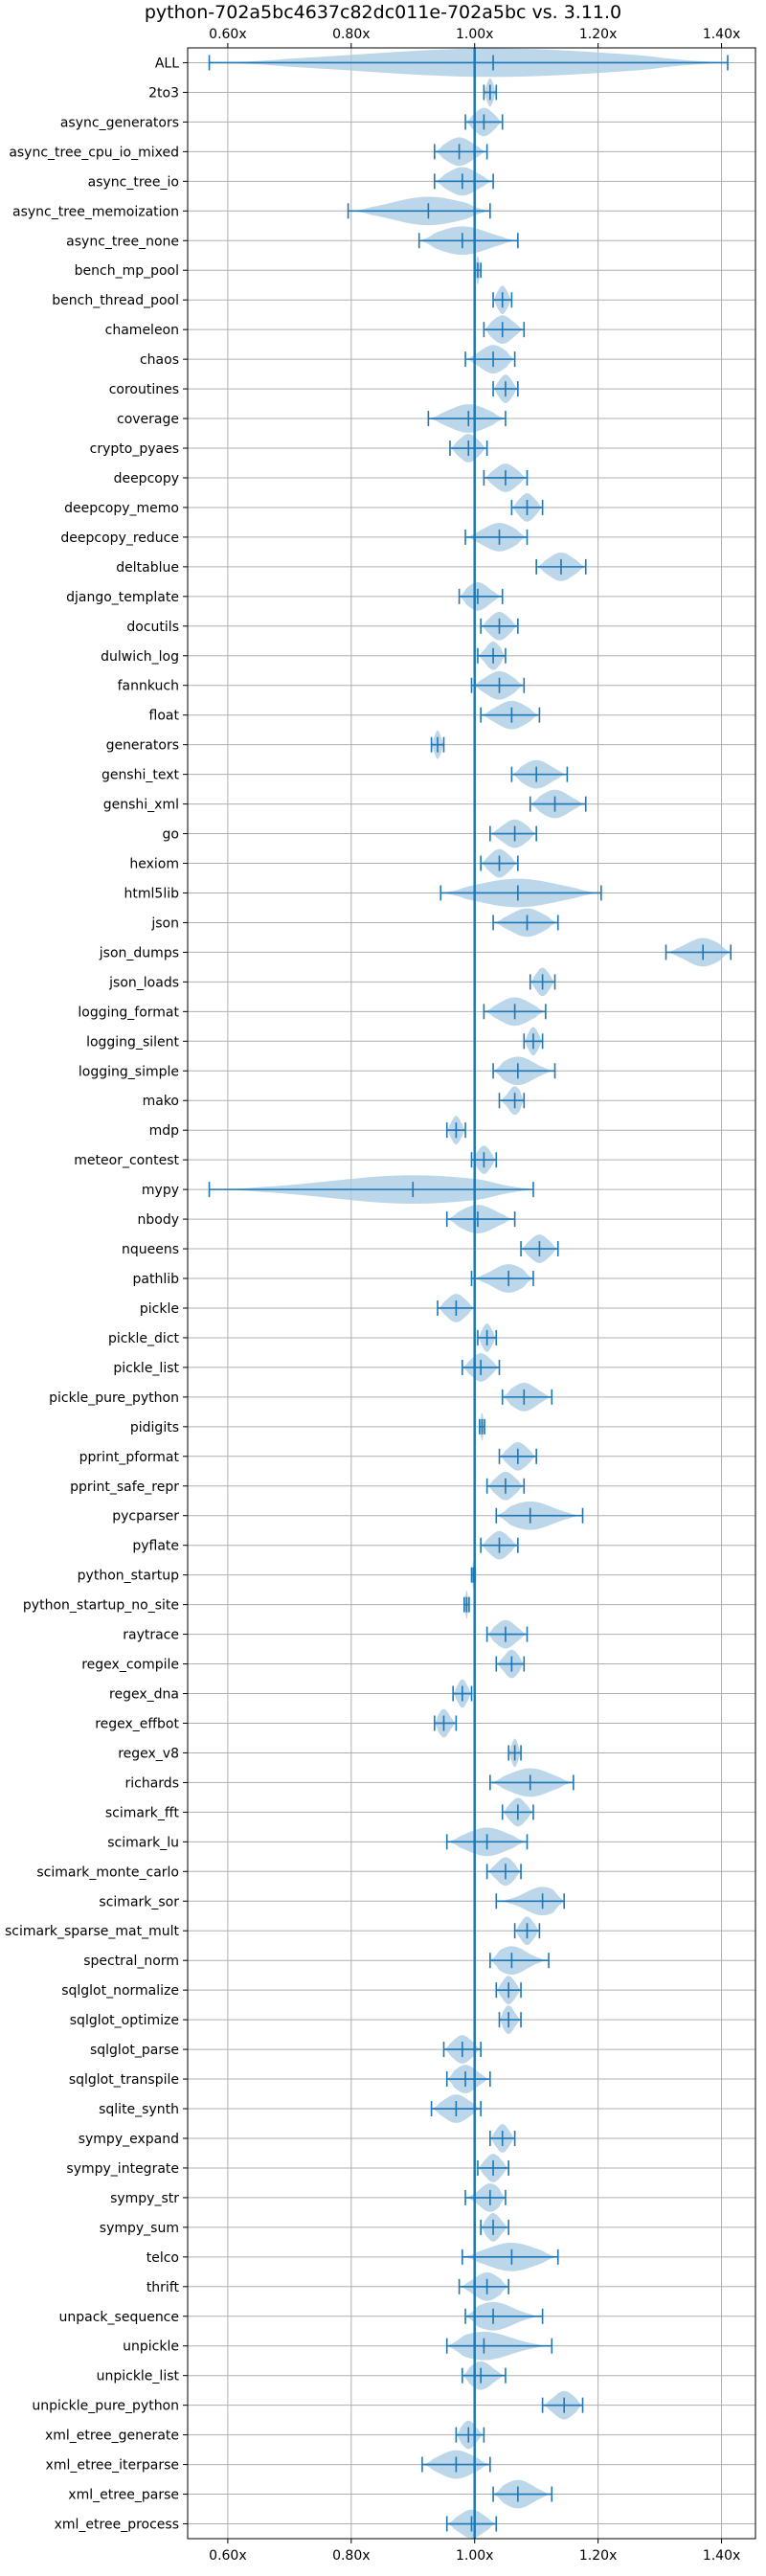 This screenshot has width=766, height=2576. What do you see at coordinates (106, 2406) in the screenshot?
I see `category-label: unpickle_pure_python` at bounding box center [106, 2406].